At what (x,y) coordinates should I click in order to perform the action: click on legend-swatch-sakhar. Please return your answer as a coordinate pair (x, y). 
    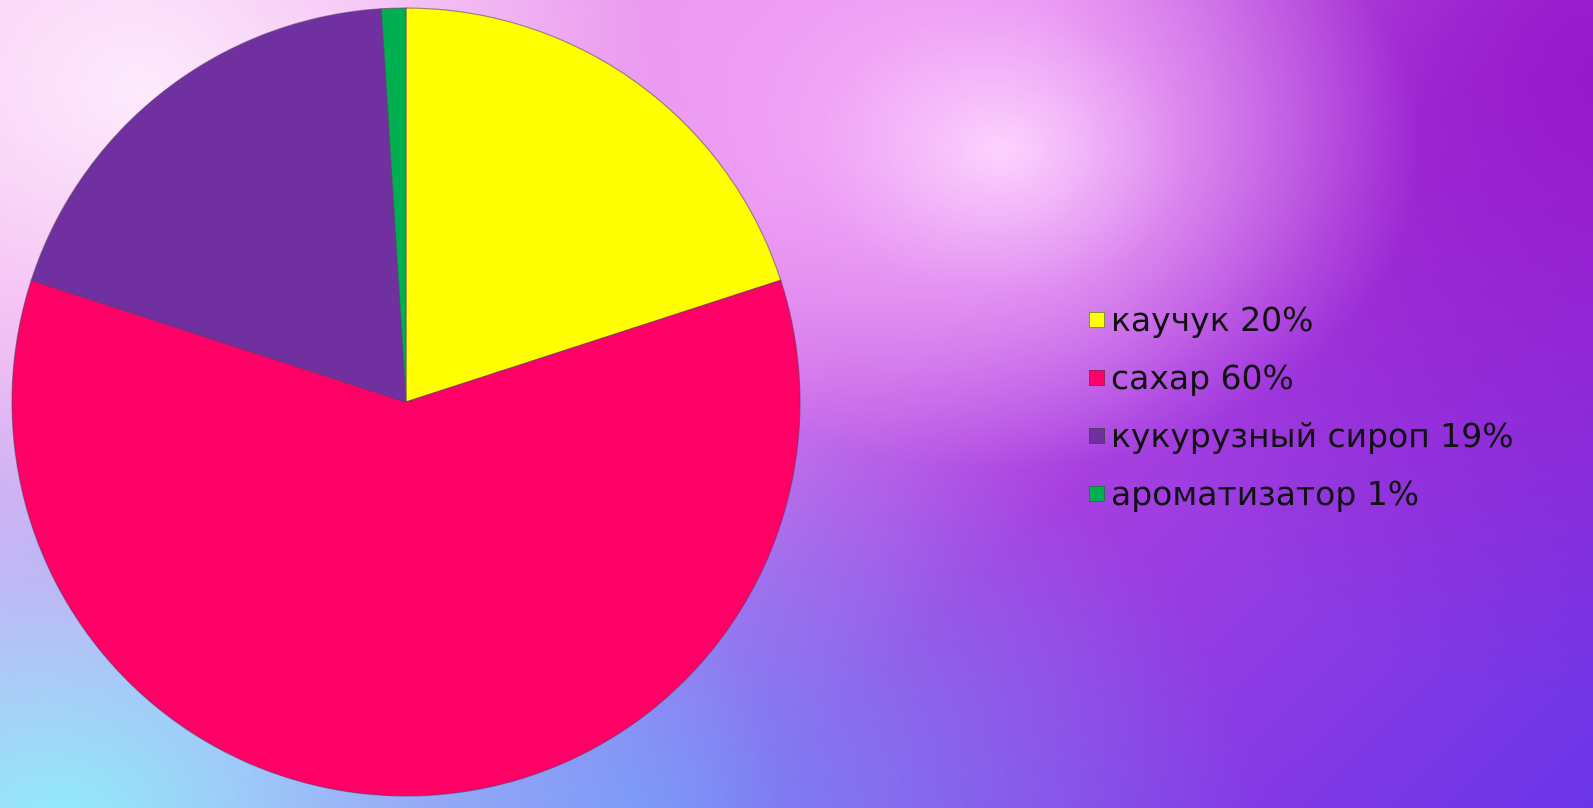
    Looking at the image, I should click on (1097, 378).